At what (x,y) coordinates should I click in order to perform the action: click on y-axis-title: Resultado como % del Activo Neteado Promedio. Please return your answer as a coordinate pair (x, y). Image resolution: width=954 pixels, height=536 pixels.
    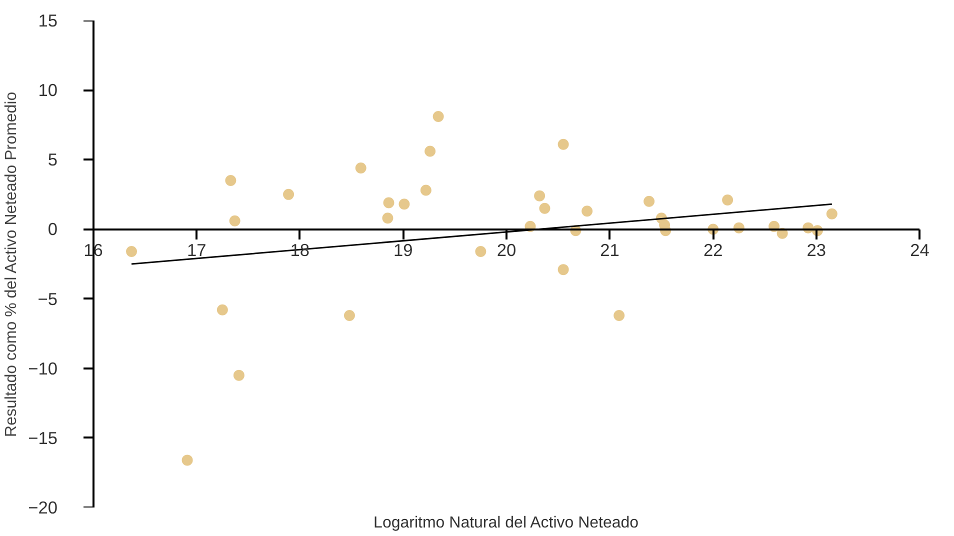
    Looking at the image, I should click on (11, 264).